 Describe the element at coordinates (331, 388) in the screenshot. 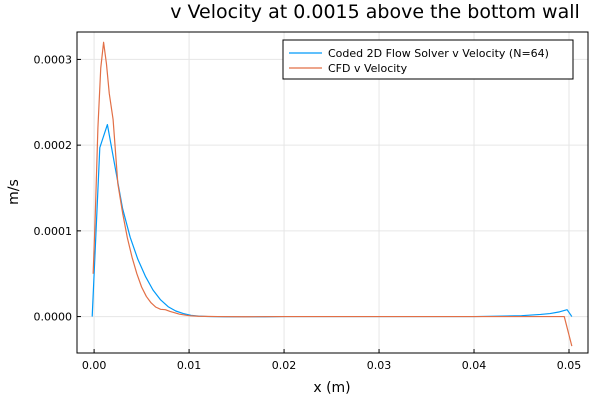

I see `x-axis-label: x (m)` at that location.